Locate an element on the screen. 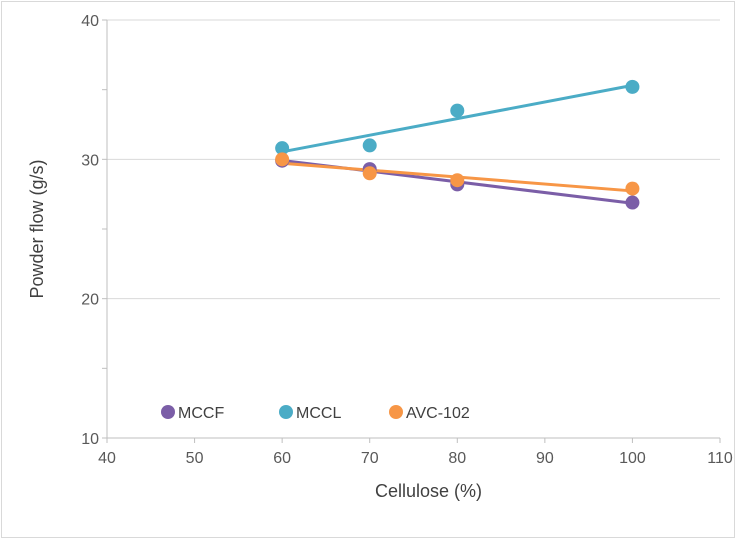 The image size is (737, 540). legend: MCCF MCCL AVC-102 is located at coordinates (315, 413).